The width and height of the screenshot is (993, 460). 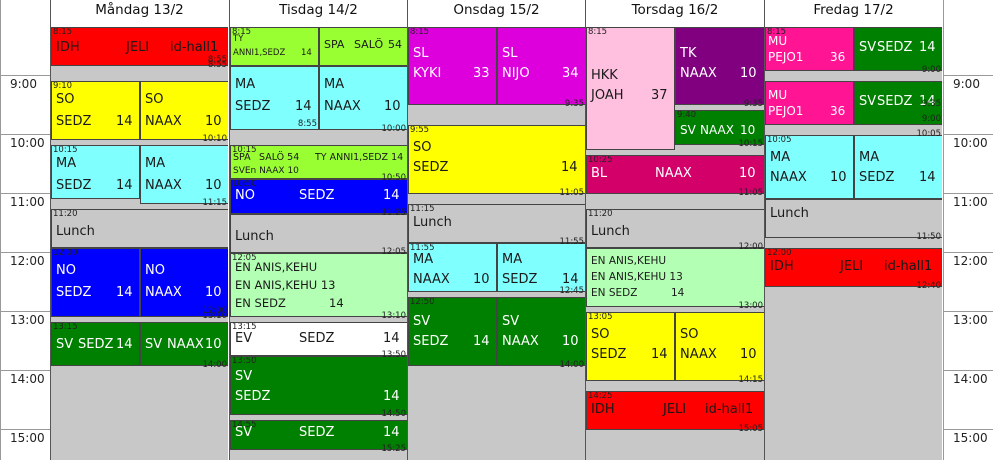 I want to click on lesson-block: 9:55 SO SEDZ 14, so click(x=496, y=159).